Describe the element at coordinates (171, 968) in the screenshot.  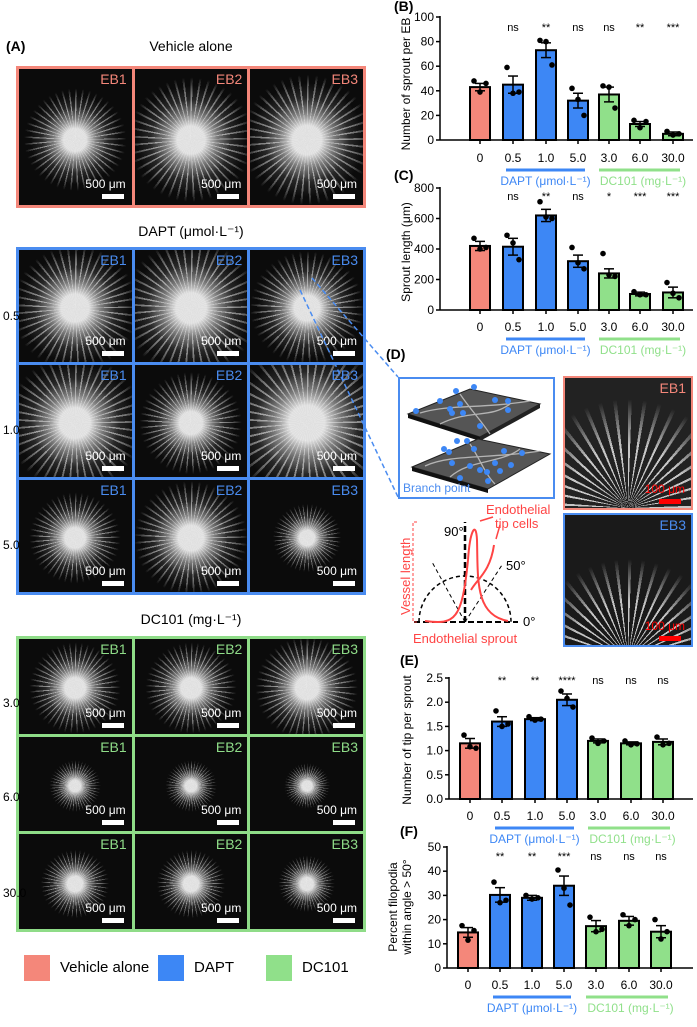
I see `legend-swatch-dapt` at that location.